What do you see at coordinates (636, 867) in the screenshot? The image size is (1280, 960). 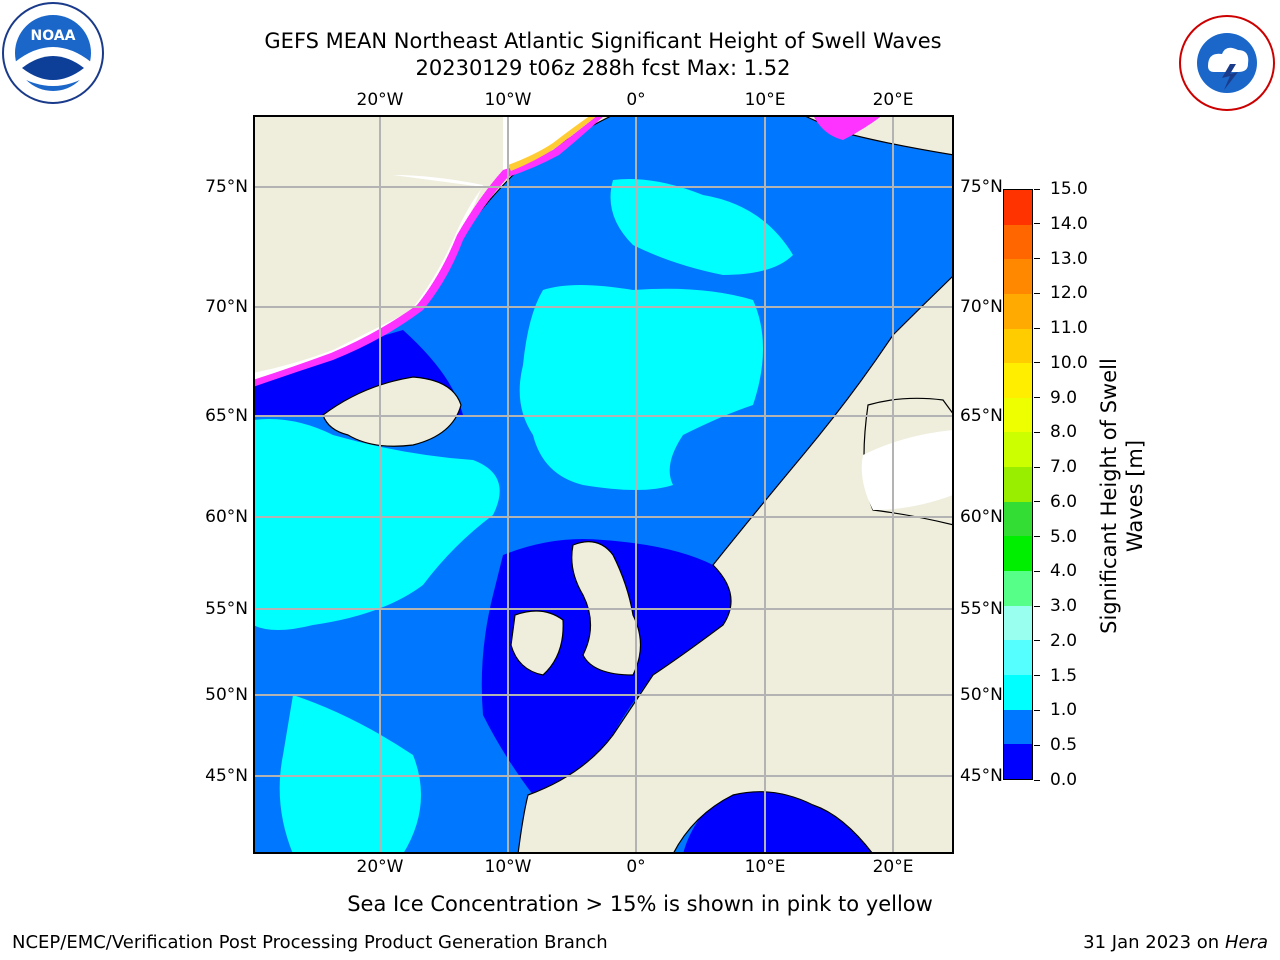 I see `lon-label-bottom: 0°` at bounding box center [636, 867].